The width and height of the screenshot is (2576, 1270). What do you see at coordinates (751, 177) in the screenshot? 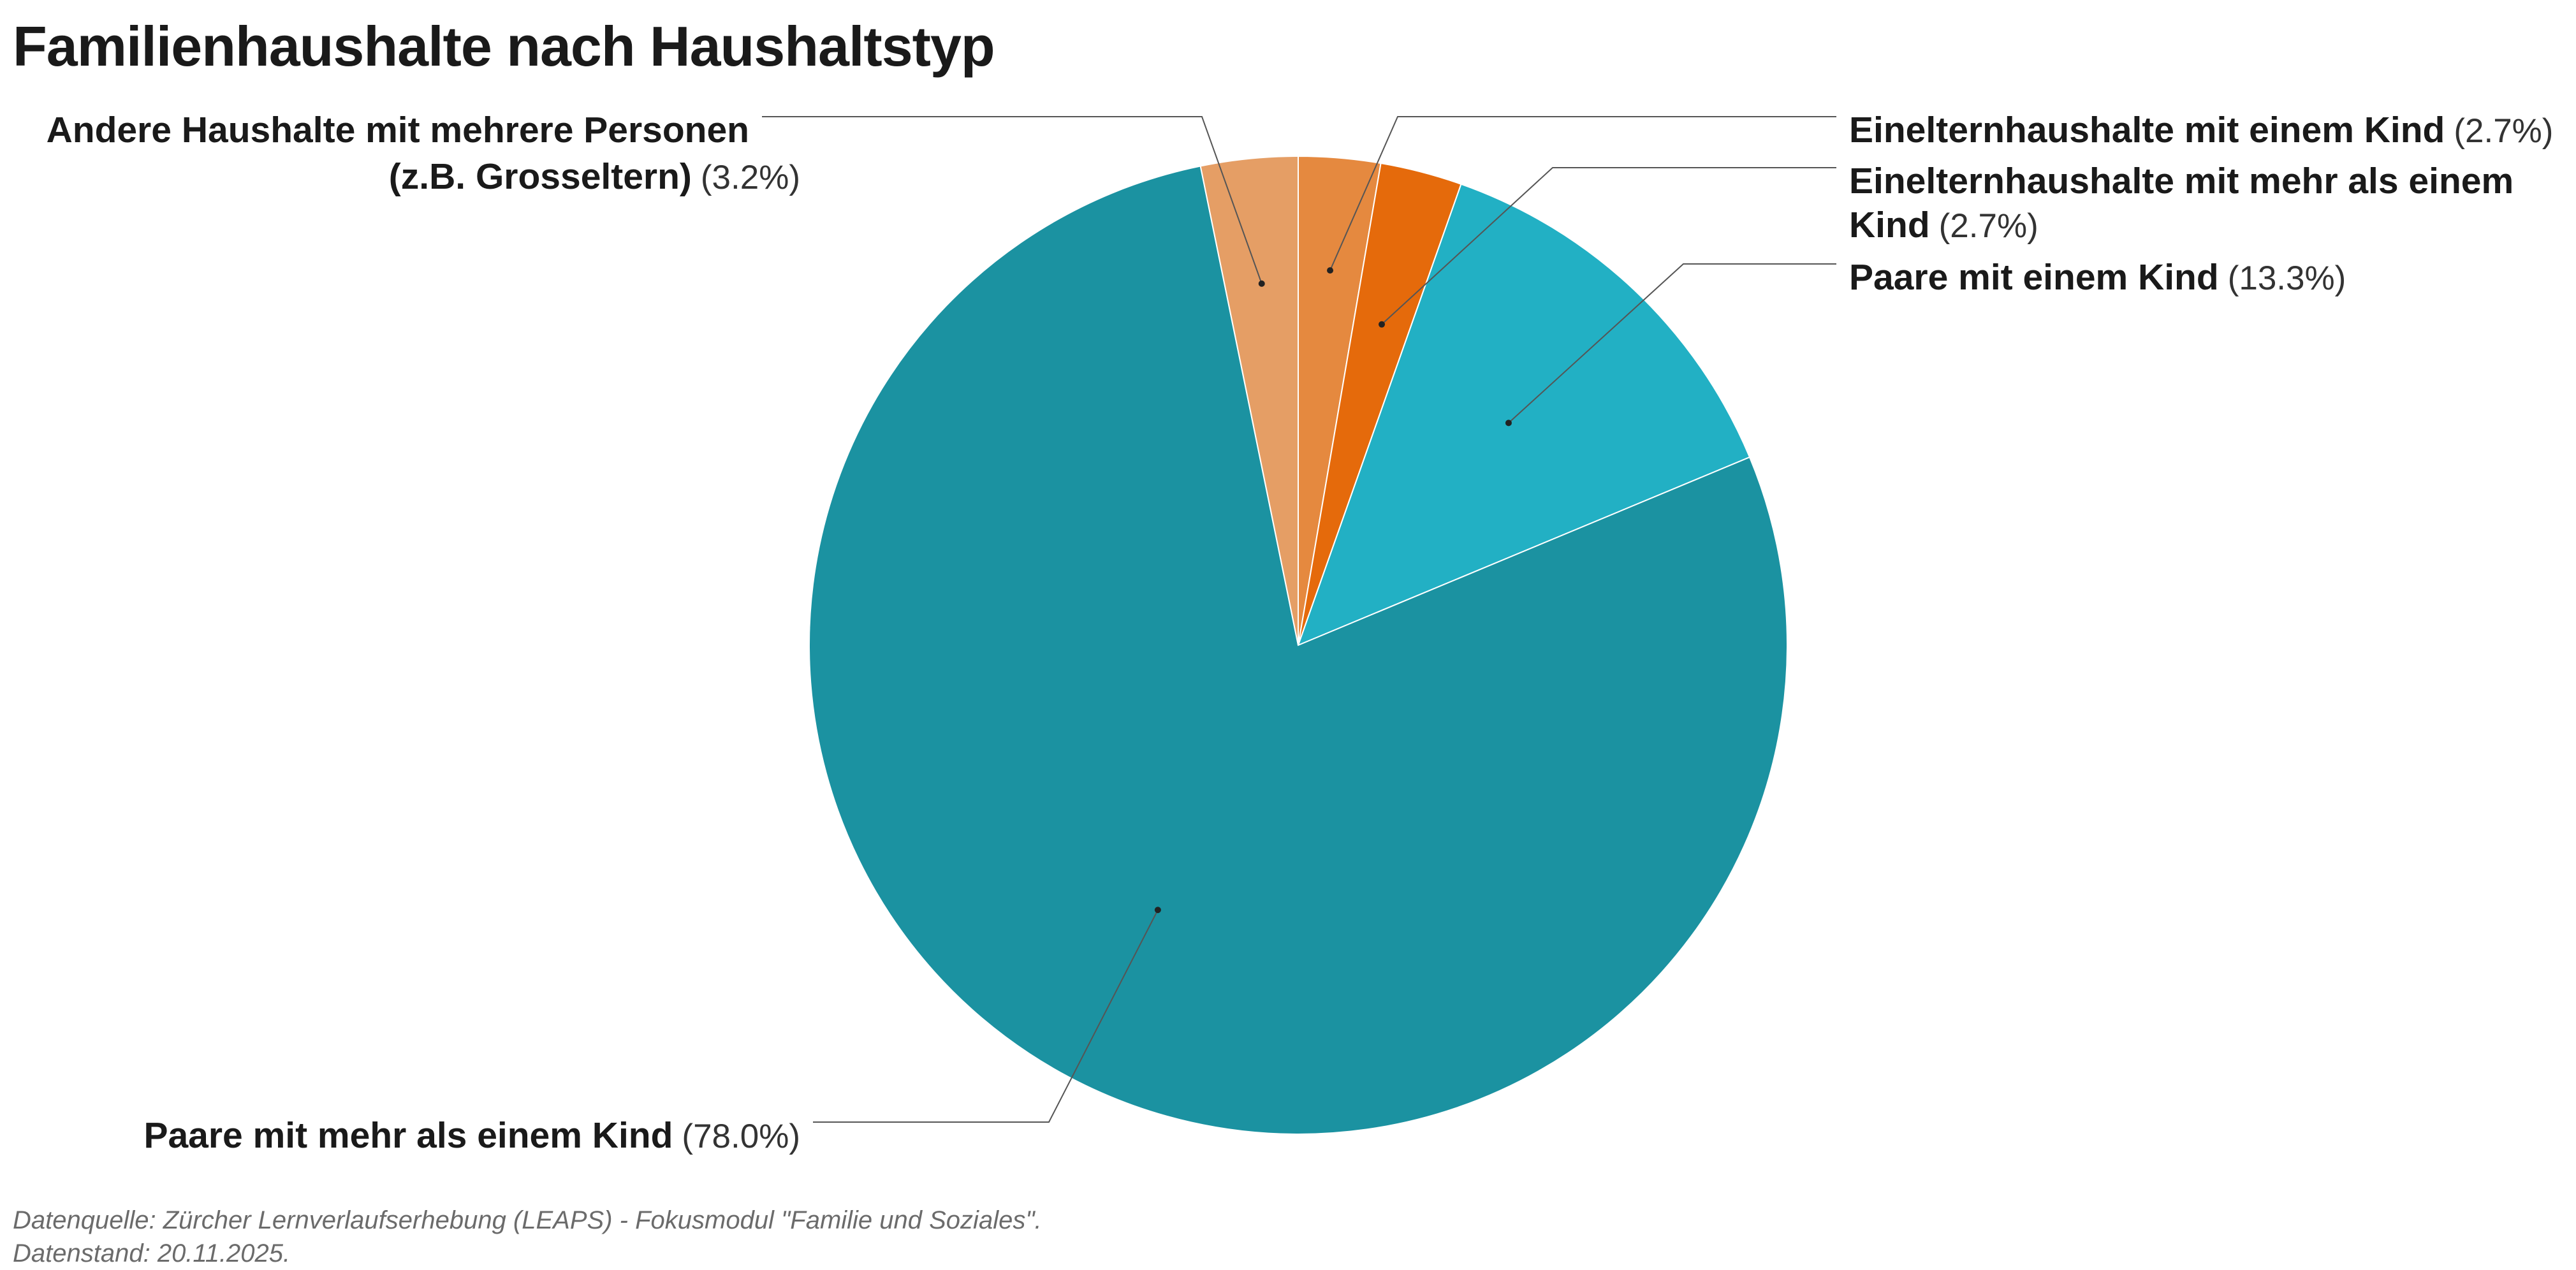
I see `slice-value-4: (3.2%)` at bounding box center [751, 177].